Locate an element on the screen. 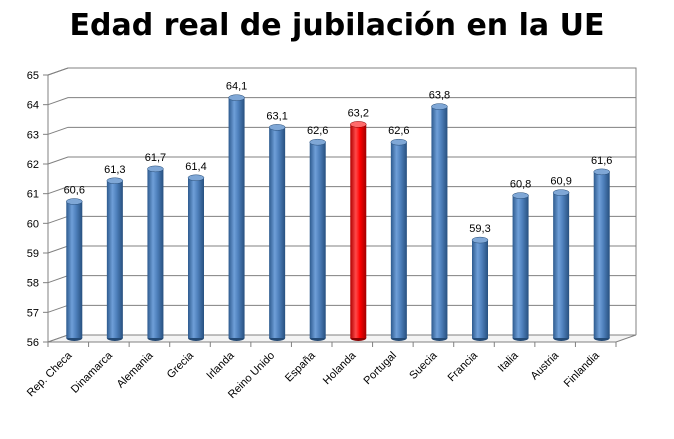 This screenshot has height=439, width=674. x-tick-label: Alemania is located at coordinates (136, 370).